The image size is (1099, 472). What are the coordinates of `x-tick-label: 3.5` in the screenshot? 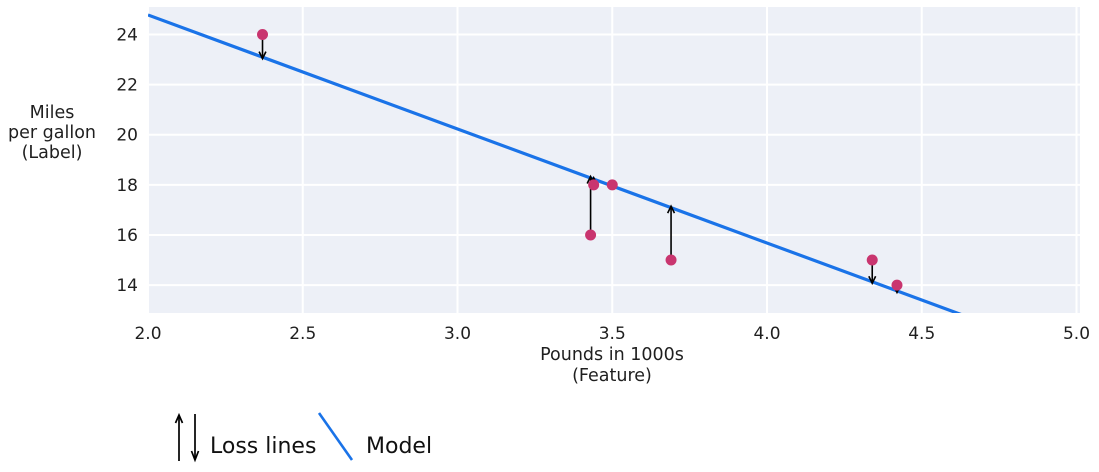 It's located at (612, 334).